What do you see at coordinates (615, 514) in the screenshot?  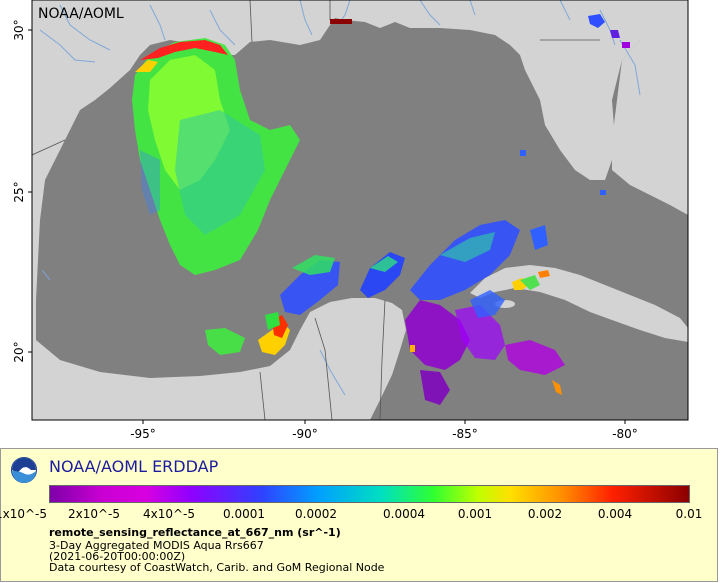 I see `colorbar-label: 0.004` at bounding box center [615, 514].